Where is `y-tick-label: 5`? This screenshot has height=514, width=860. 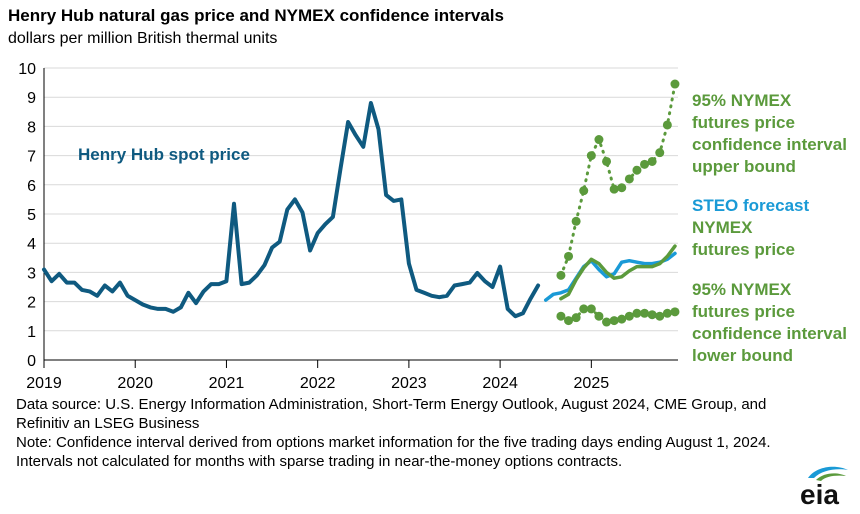
y-tick-label: 5 is located at coordinates (31, 215).